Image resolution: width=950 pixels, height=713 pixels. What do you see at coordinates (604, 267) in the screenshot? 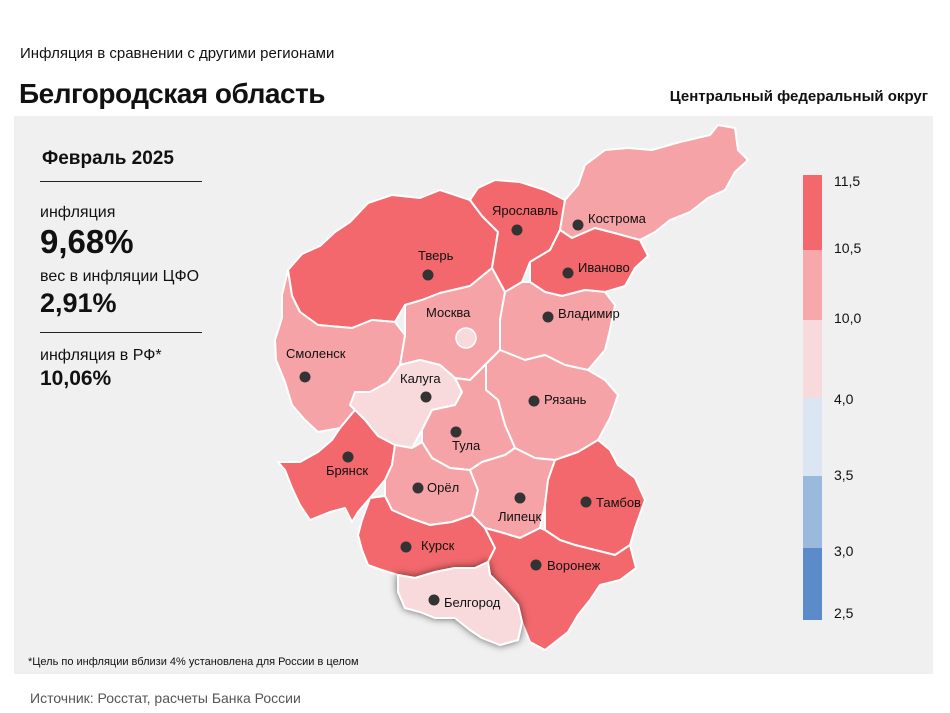
I see `city-label-3: Иваново` at bounding box center [604, 267].